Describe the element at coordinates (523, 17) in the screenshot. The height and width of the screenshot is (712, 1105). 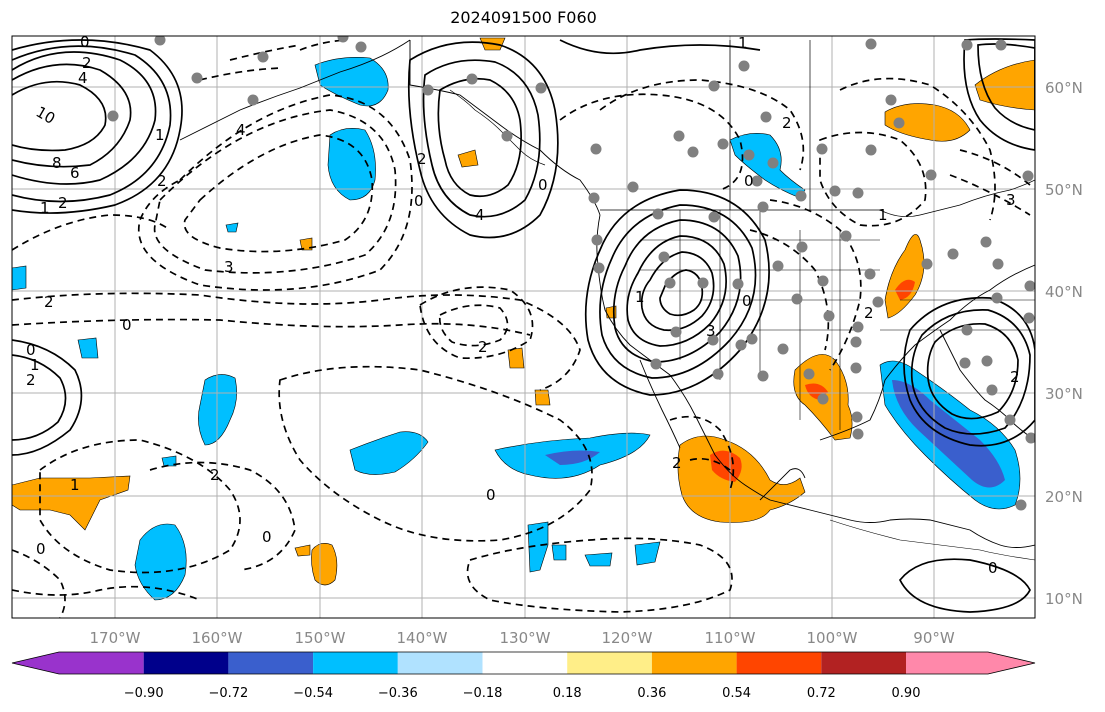
I see `map-title: 2024091500 F060` at that location.